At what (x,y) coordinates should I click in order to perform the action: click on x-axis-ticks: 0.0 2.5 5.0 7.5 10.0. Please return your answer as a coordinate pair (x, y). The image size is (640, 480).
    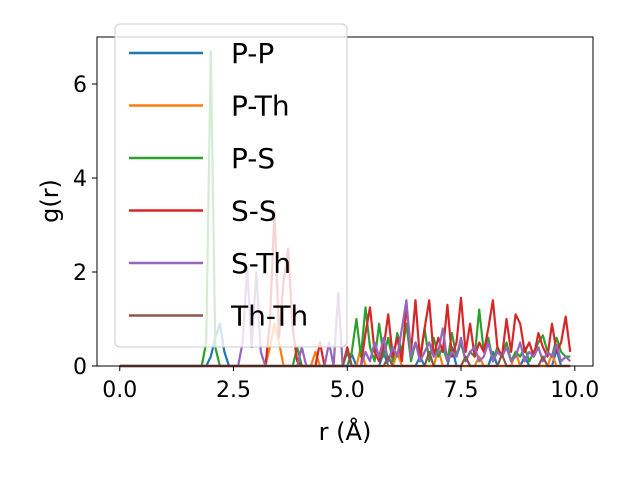
    Looking at the image, I should click on (350, 384).